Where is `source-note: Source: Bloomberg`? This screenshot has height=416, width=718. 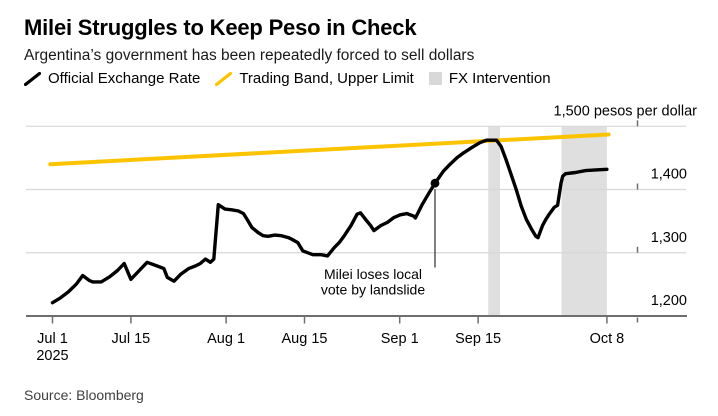
source-note: Source: Bloomberg is located at coordinates (84, 395).